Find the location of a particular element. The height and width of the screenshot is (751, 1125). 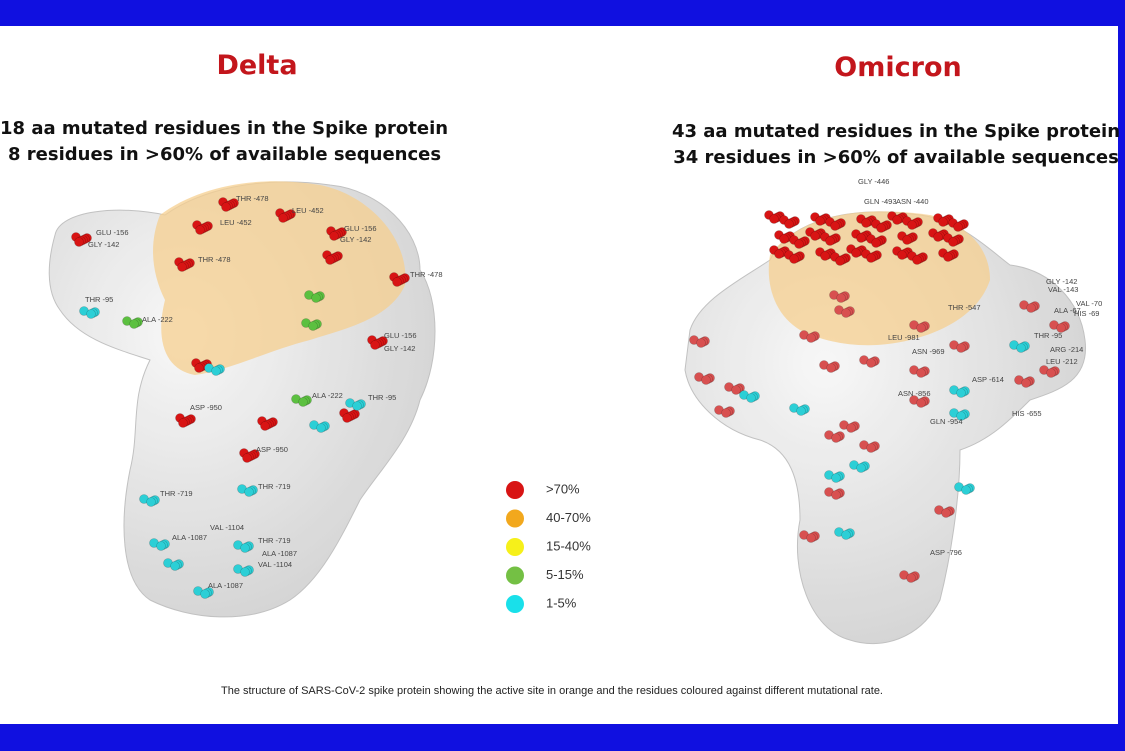

residue-label: GLN -954 is located at coordinates (946, 421).